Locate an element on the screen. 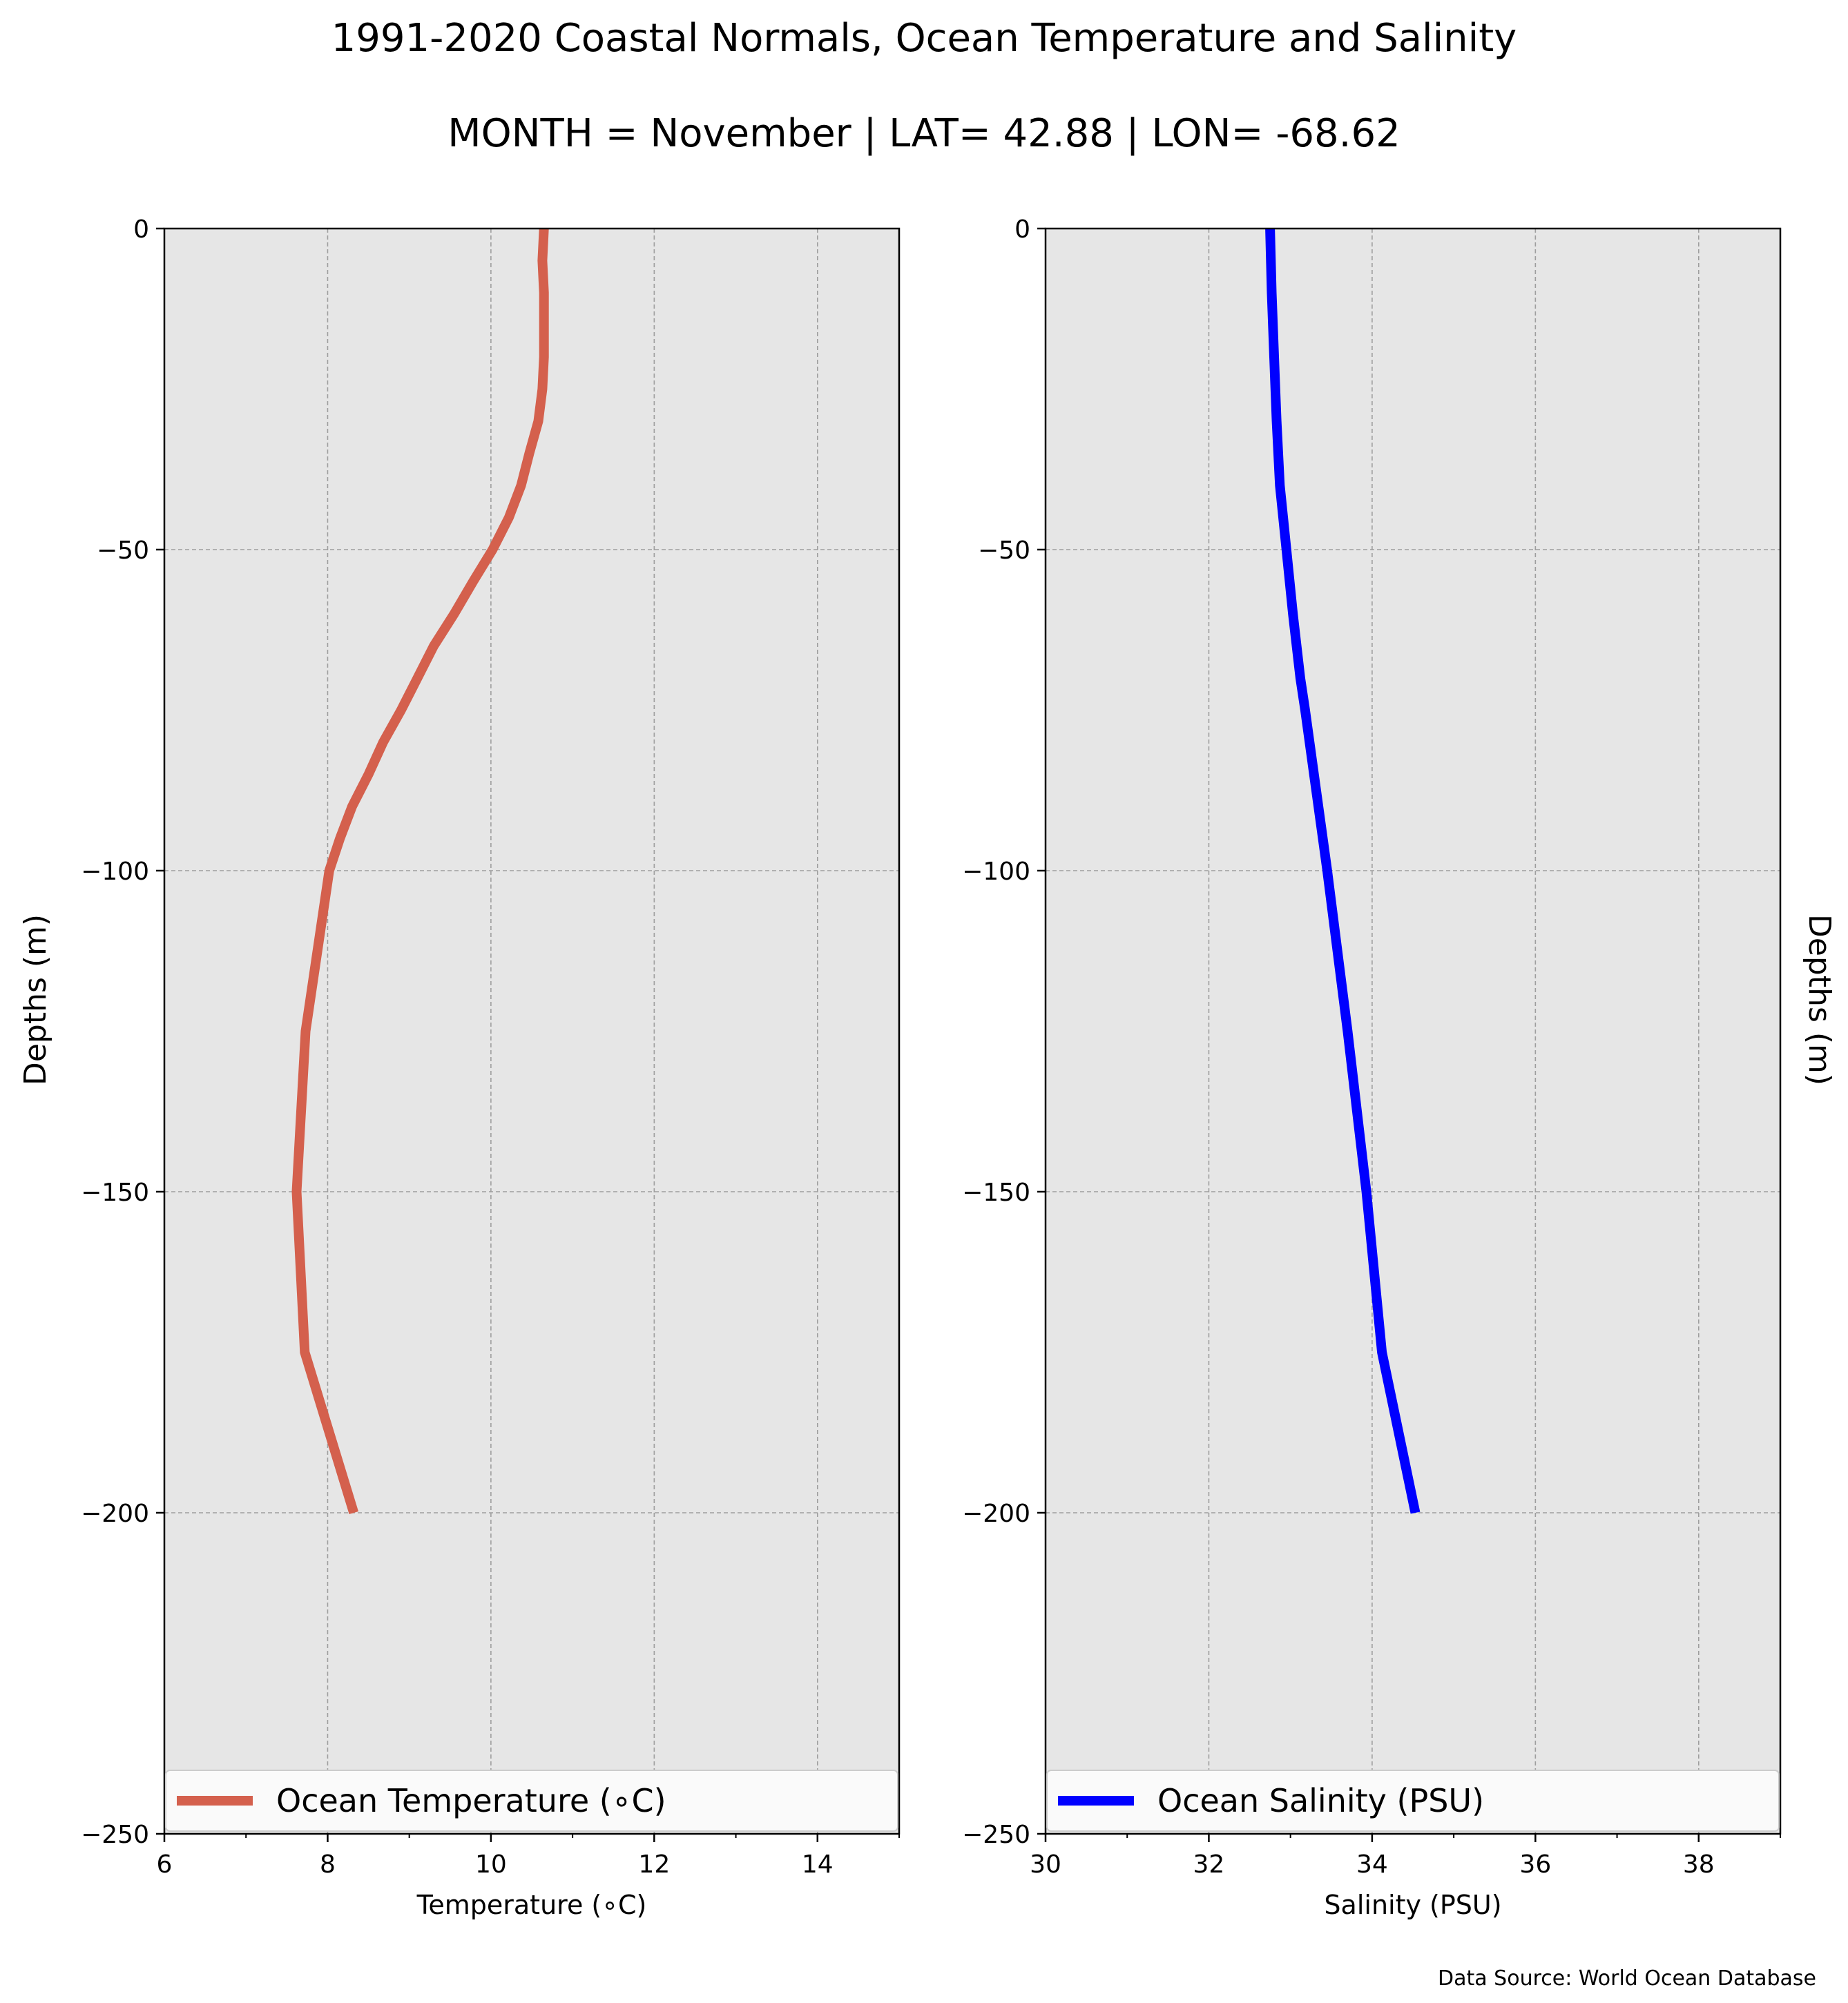 The height and width of the screenshot is (2003, 1848). right-y-axis-label: Depths (m) is located at coordinates (1819, 1000).